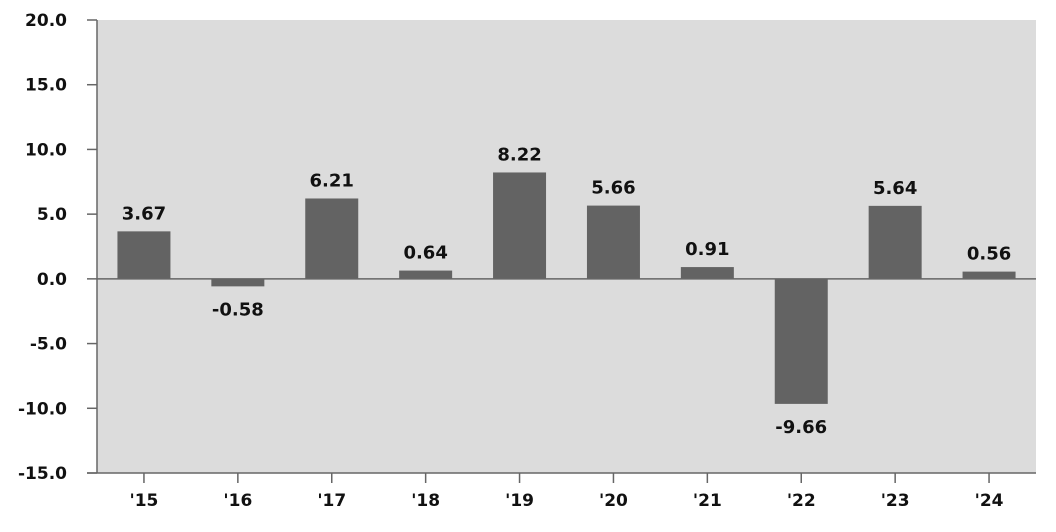 This screenshot has height=532, width=1056. What do you see at coordinates (46, 150) in the screenshot?
I see `y-tick-label: 10.0` at bounding box center [46, 150].